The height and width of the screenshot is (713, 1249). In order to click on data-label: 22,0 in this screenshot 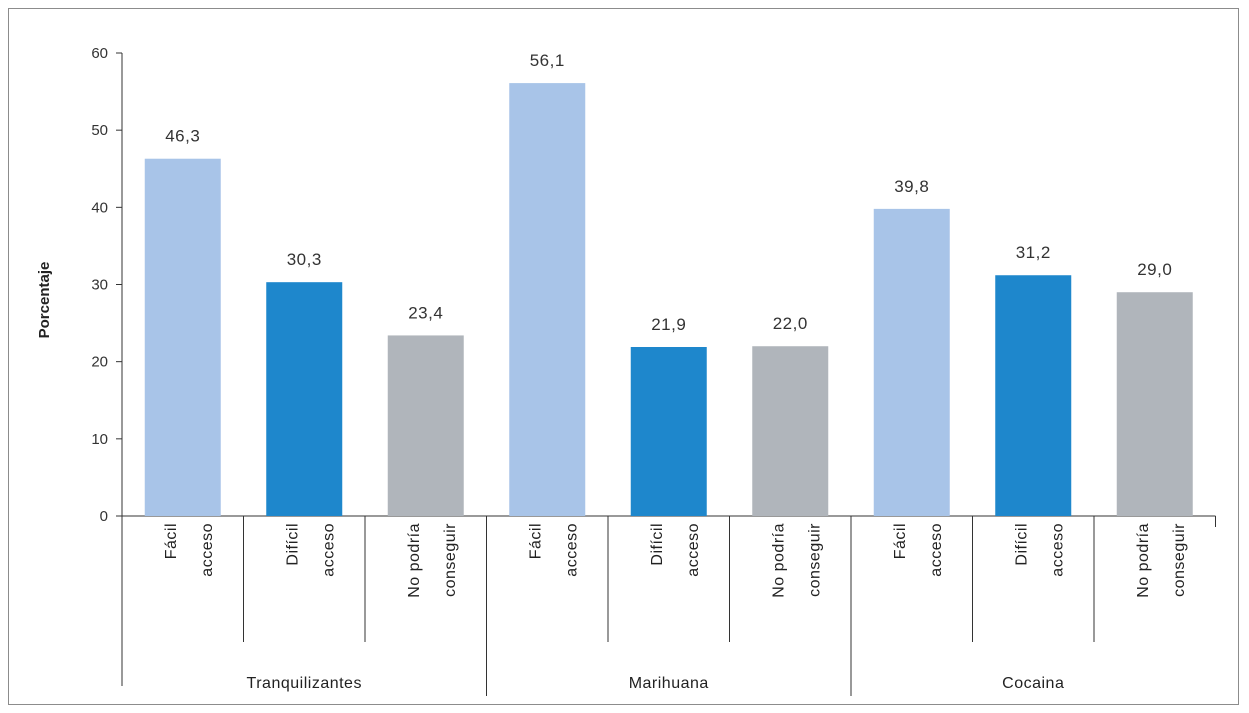, I will do `click(790, 323)`.